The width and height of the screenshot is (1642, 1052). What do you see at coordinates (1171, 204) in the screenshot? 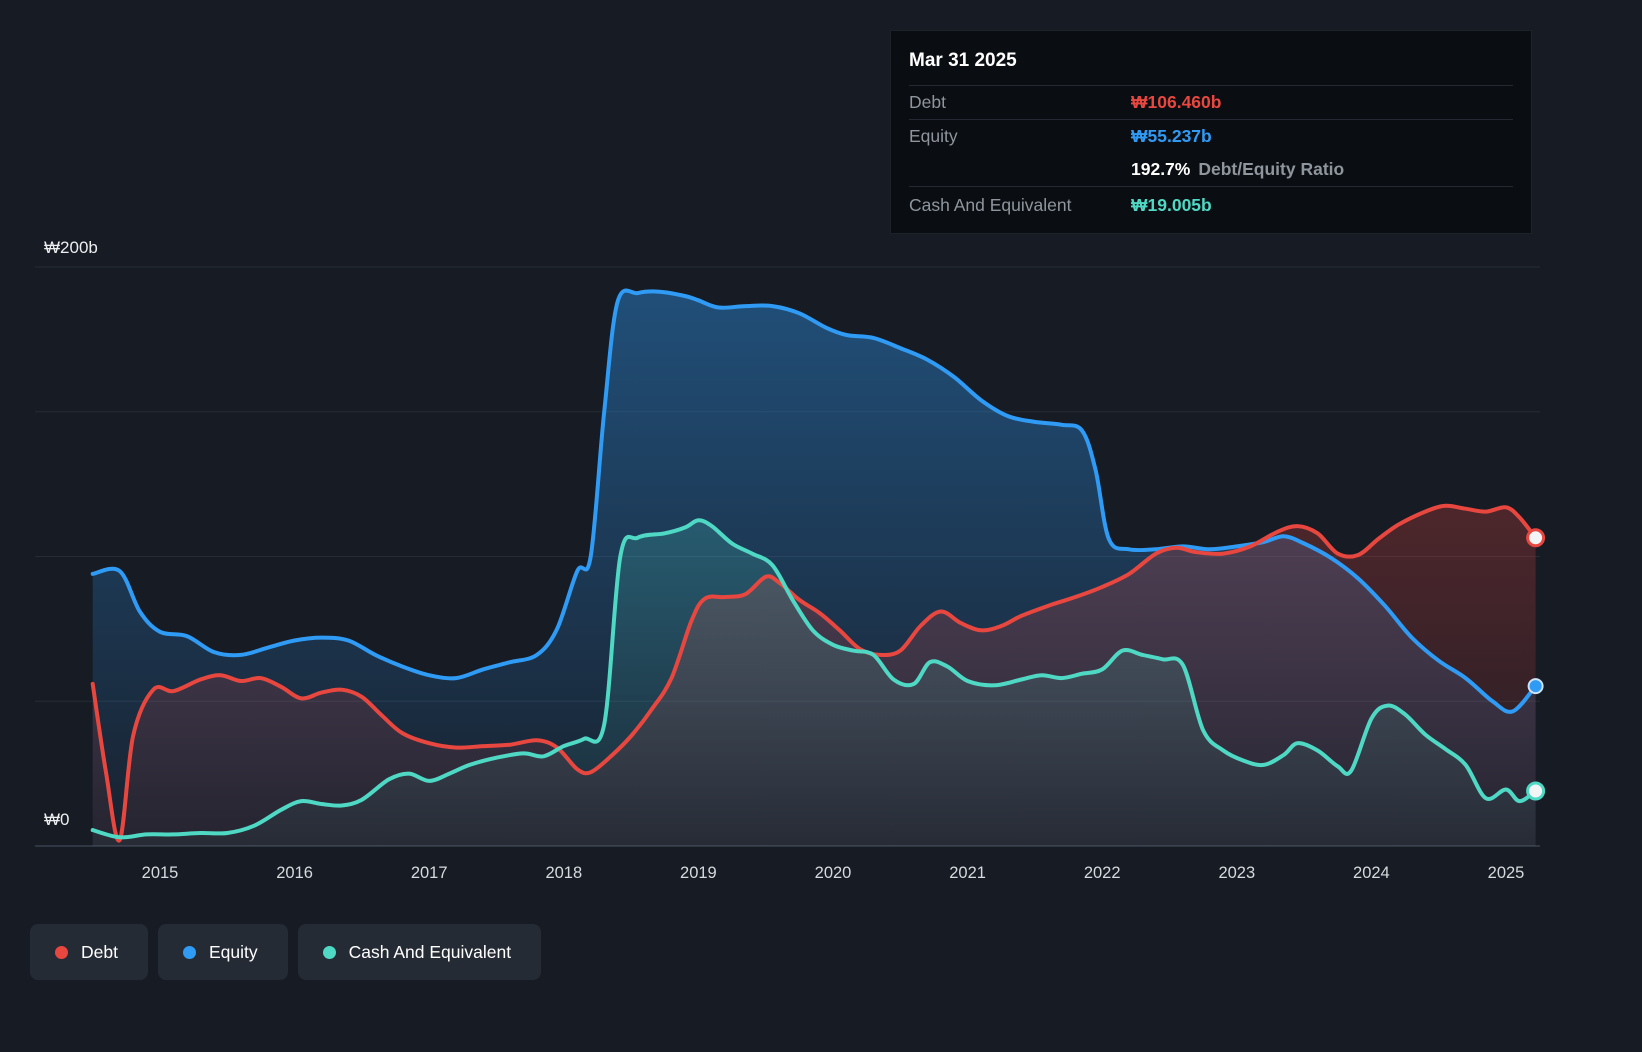
I see `tooltip-cash-value: ₩19.005b` at bounding box center [1171, 204].